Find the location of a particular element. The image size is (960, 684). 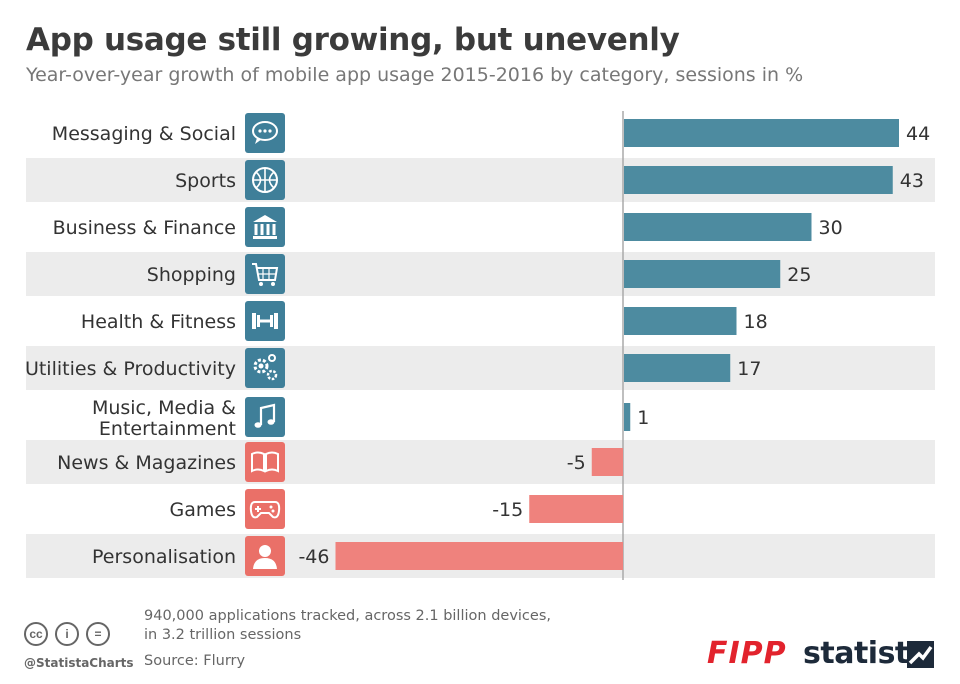

footer-note-line-2: in 3.2 trillion sessions is located at coordinates (223, 635).